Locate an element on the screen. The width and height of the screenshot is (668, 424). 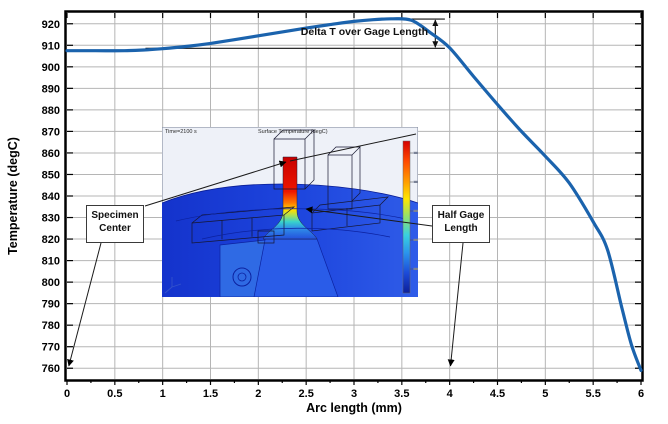
svg-text: 790 is located at coordinates (51, 305).